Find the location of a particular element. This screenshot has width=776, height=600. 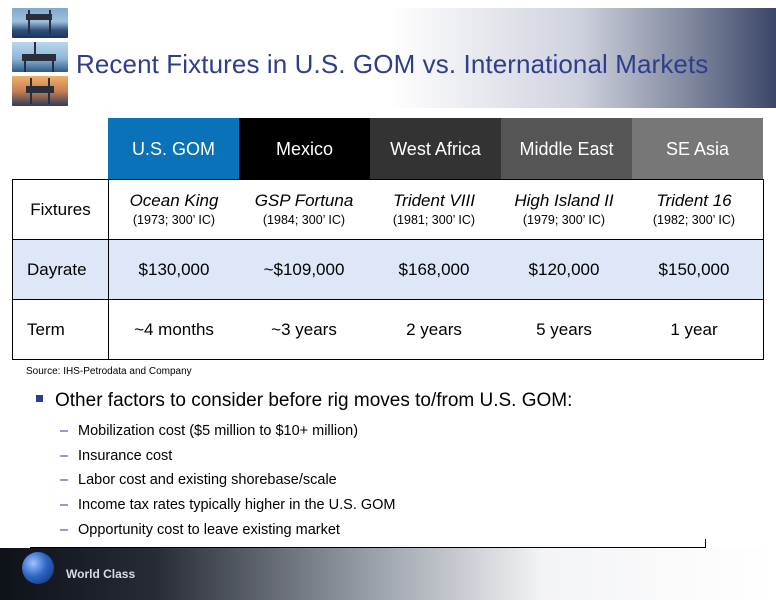

dayrate-cell-us-gom: $130,000 is located at coordinates (174, 269).